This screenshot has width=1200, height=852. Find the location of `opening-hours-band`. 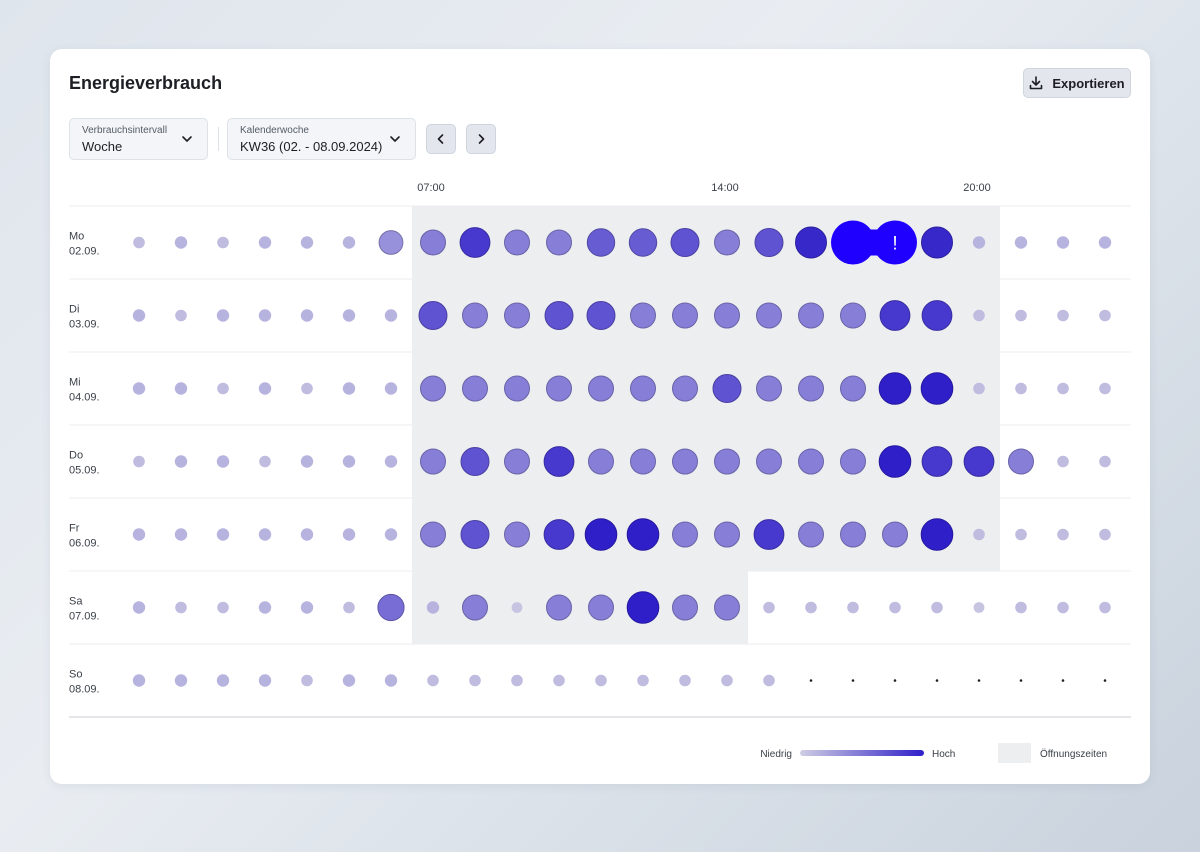

opening-hours-band is located at coordinates (706, 461).